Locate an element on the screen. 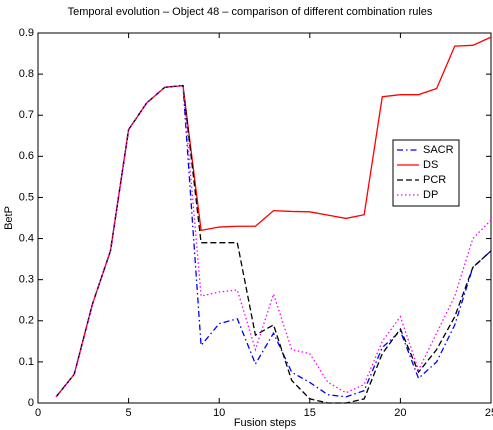 The height and width of the screenshot is (430, 493). x-tick-label: 0 is located at coordinates (38, 413).